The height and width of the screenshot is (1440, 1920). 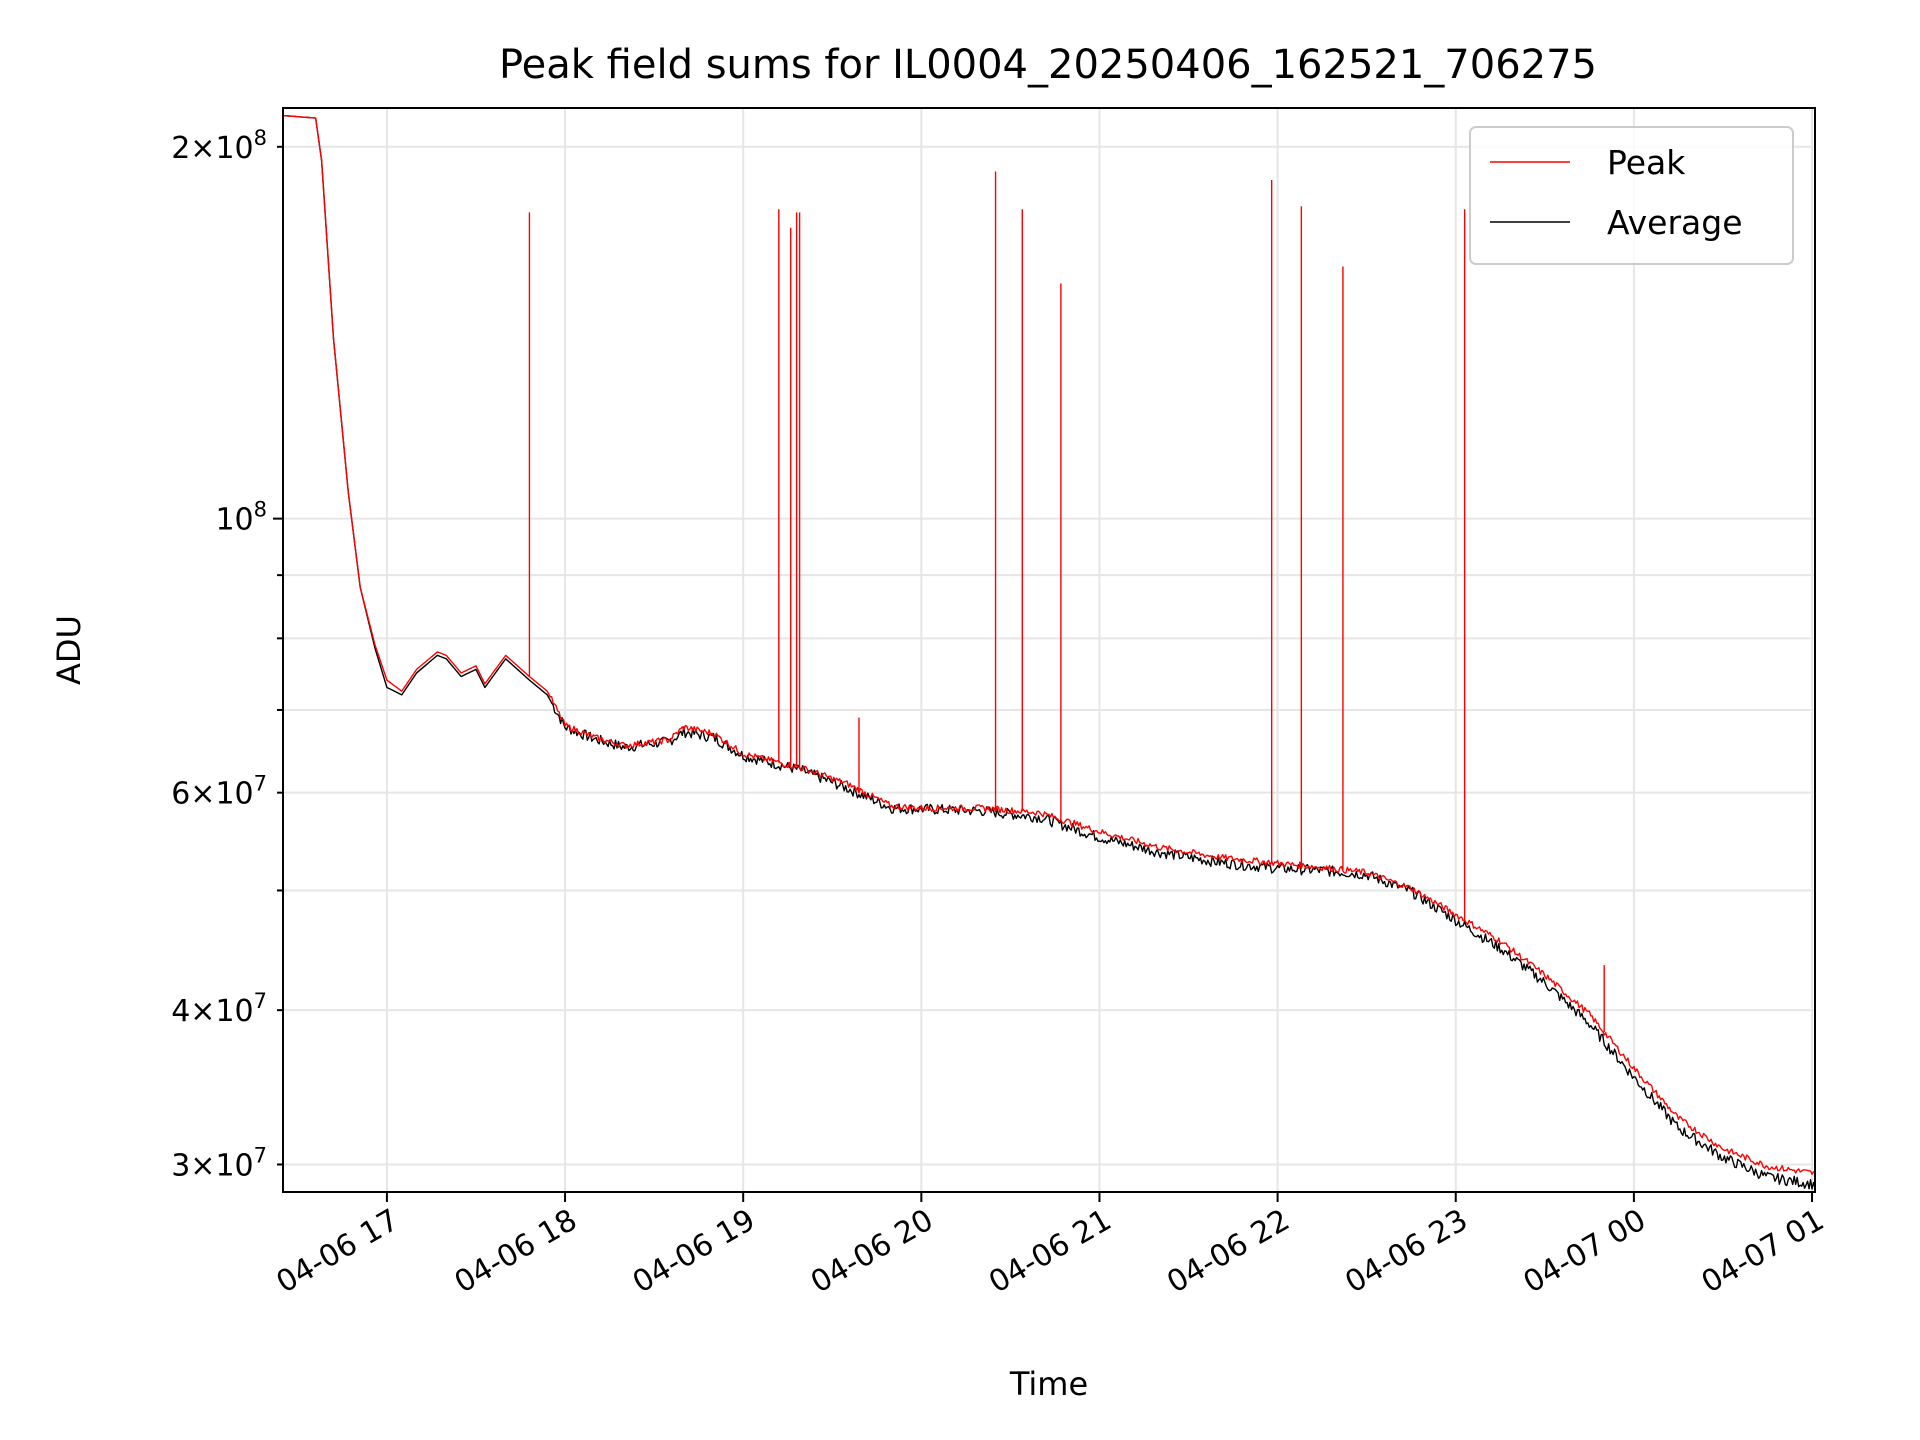 I want to click on y-tick-label: 108, so click(x=241, y=518).